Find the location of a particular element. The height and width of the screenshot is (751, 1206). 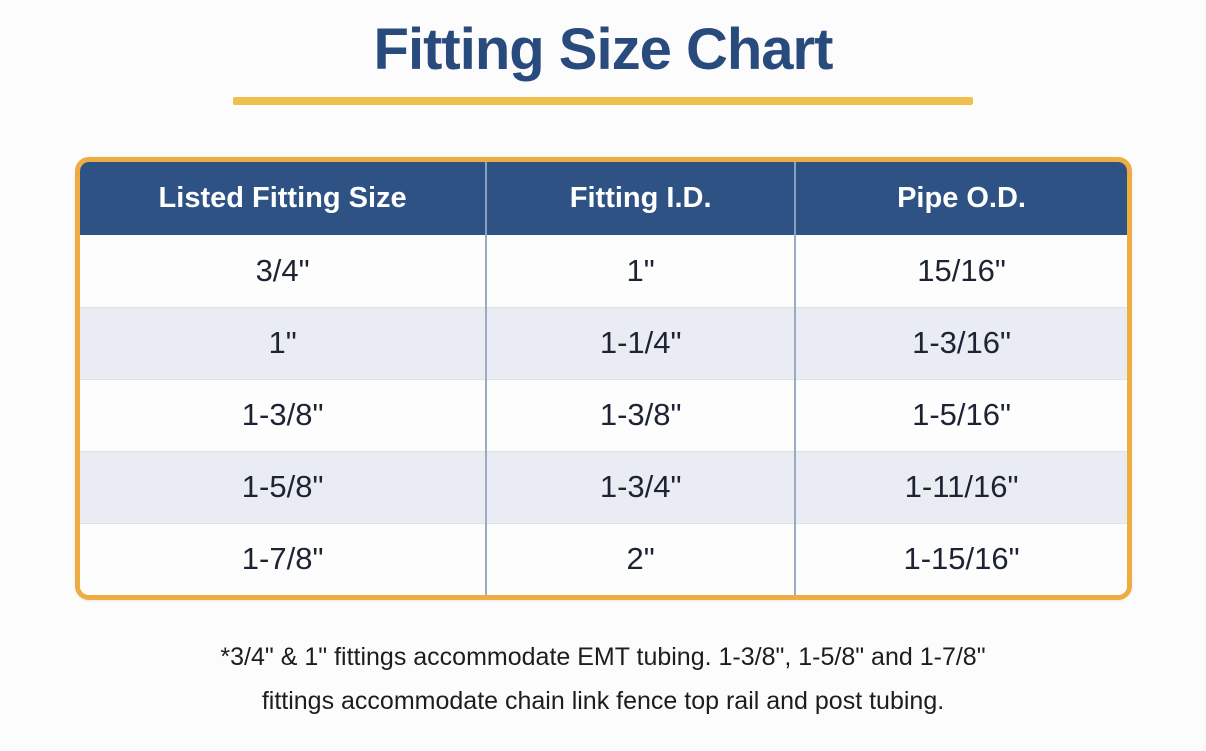

table-row: 1-7/8" 2" 1-15/16" is located at coordinates (603, 558).